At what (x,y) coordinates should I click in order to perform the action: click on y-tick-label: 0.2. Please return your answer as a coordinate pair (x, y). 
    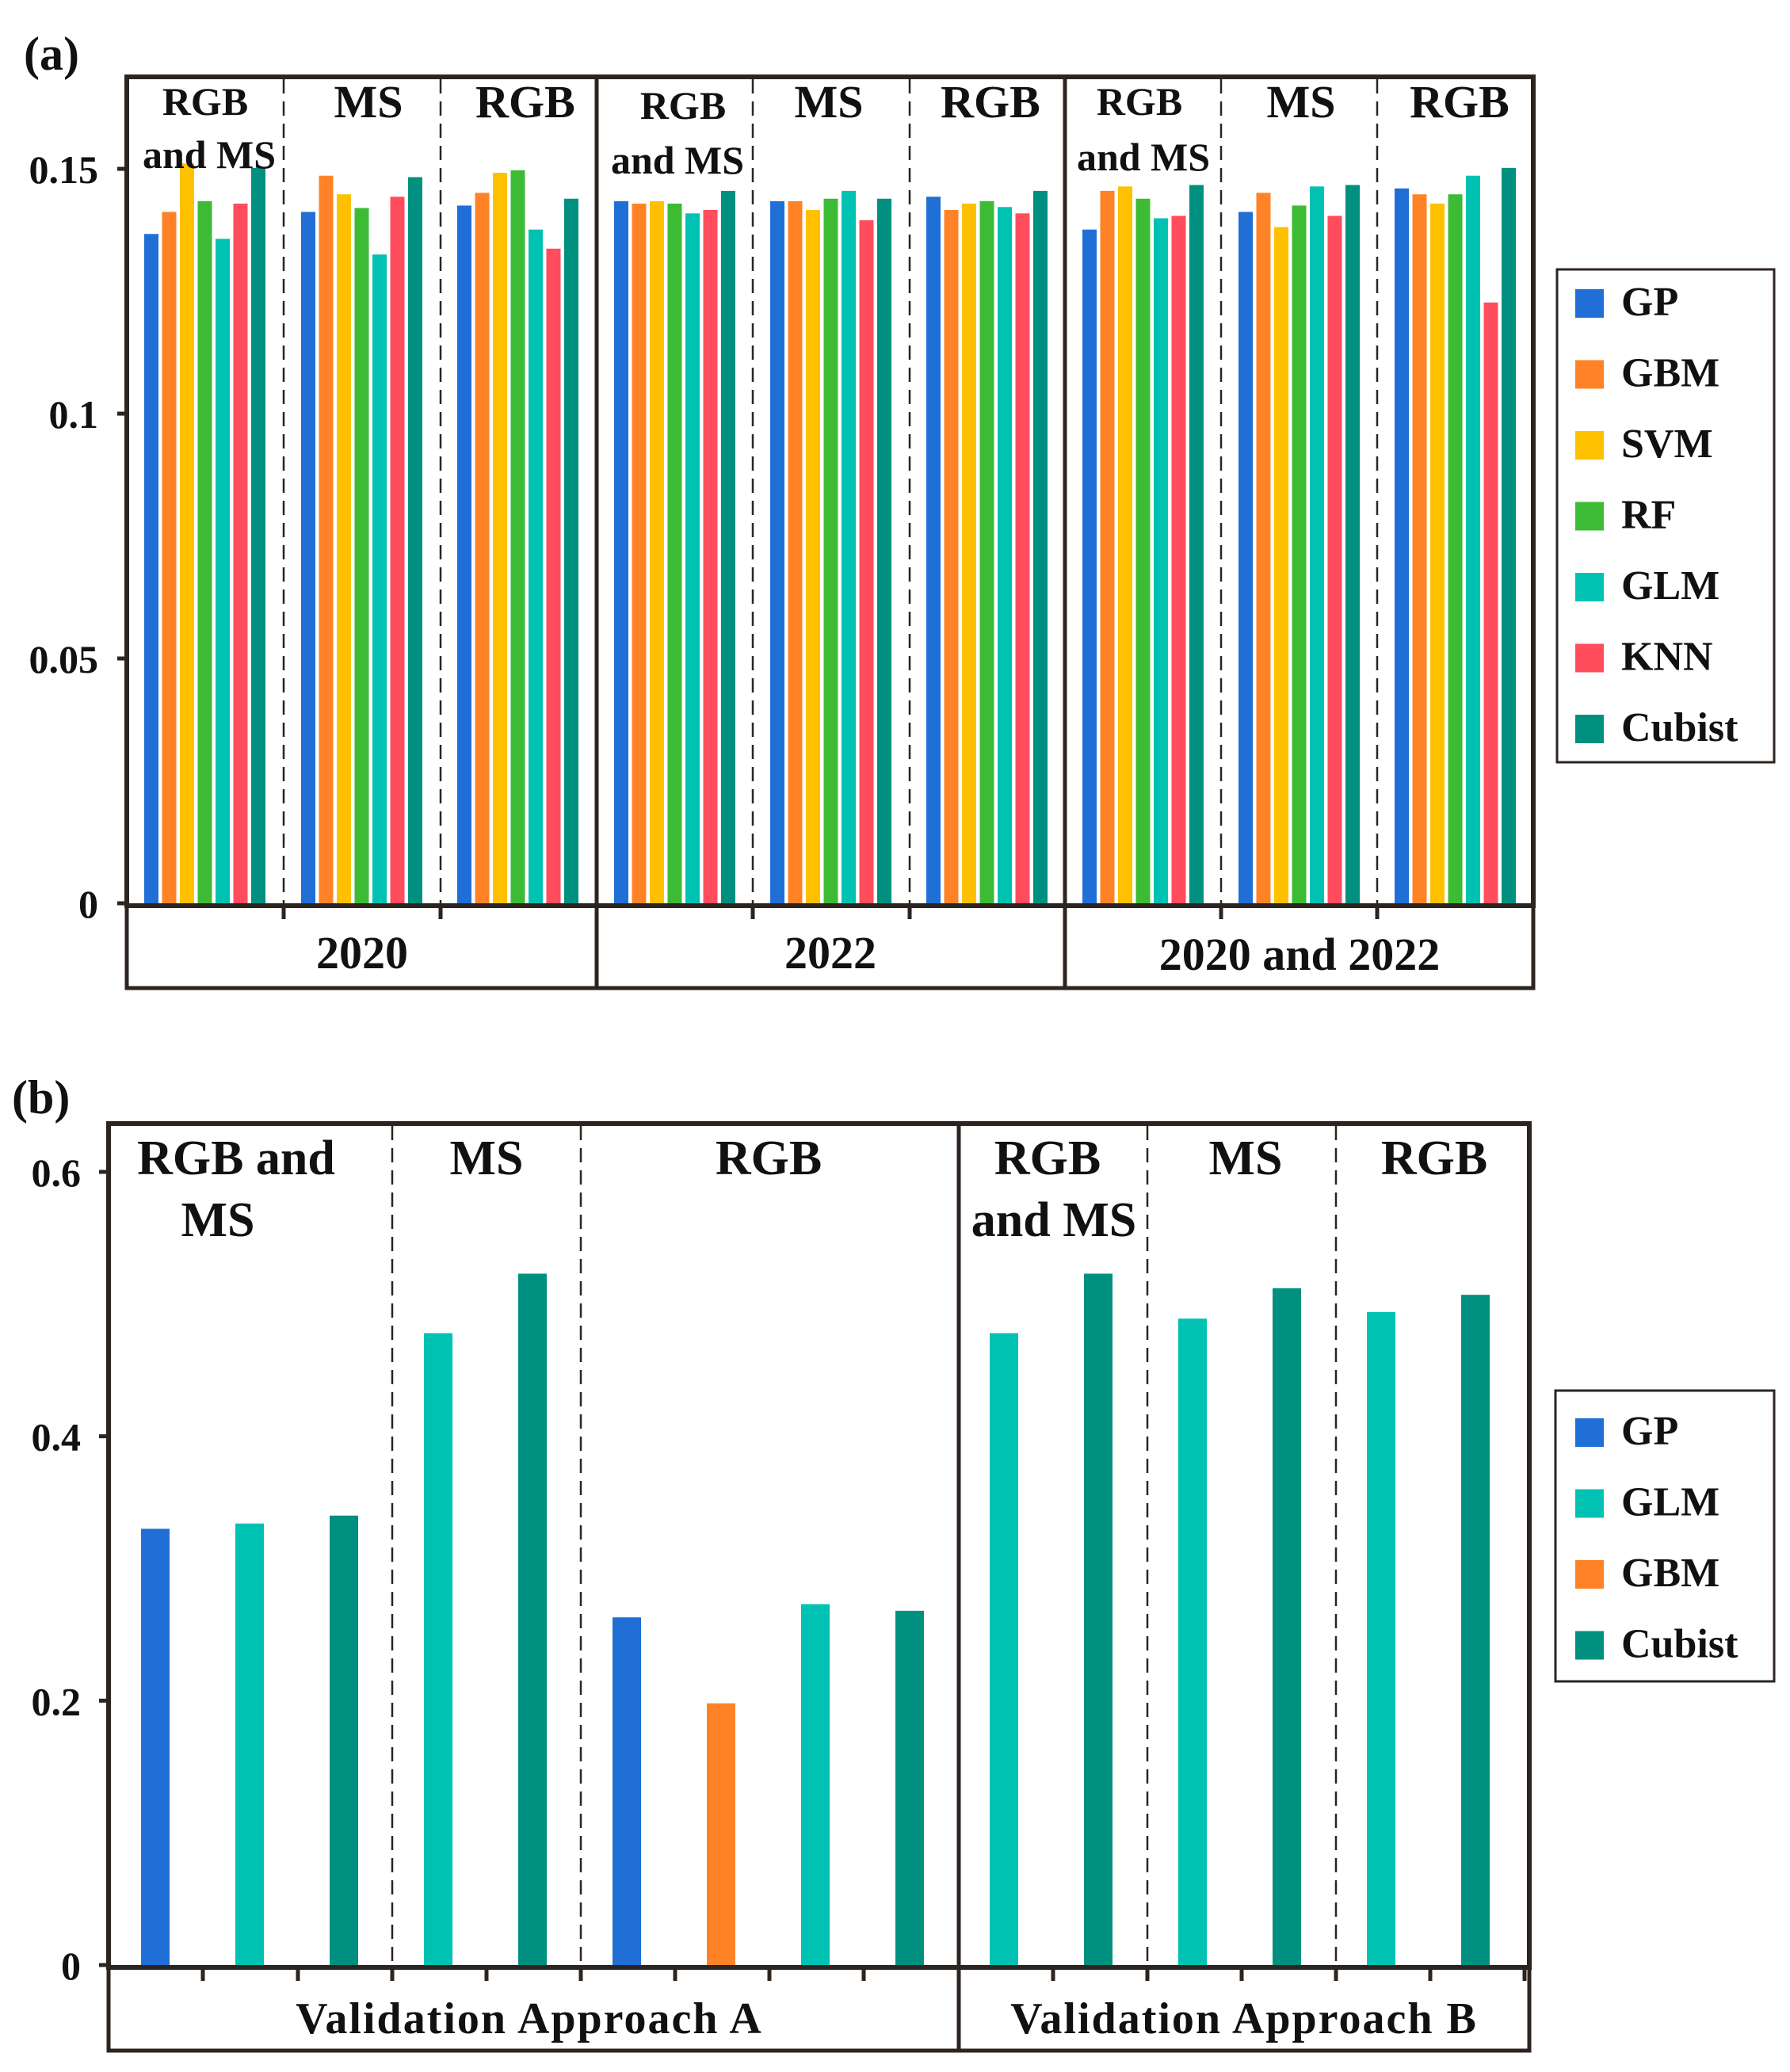
    Looking at the image, I should click on (57, 1701).